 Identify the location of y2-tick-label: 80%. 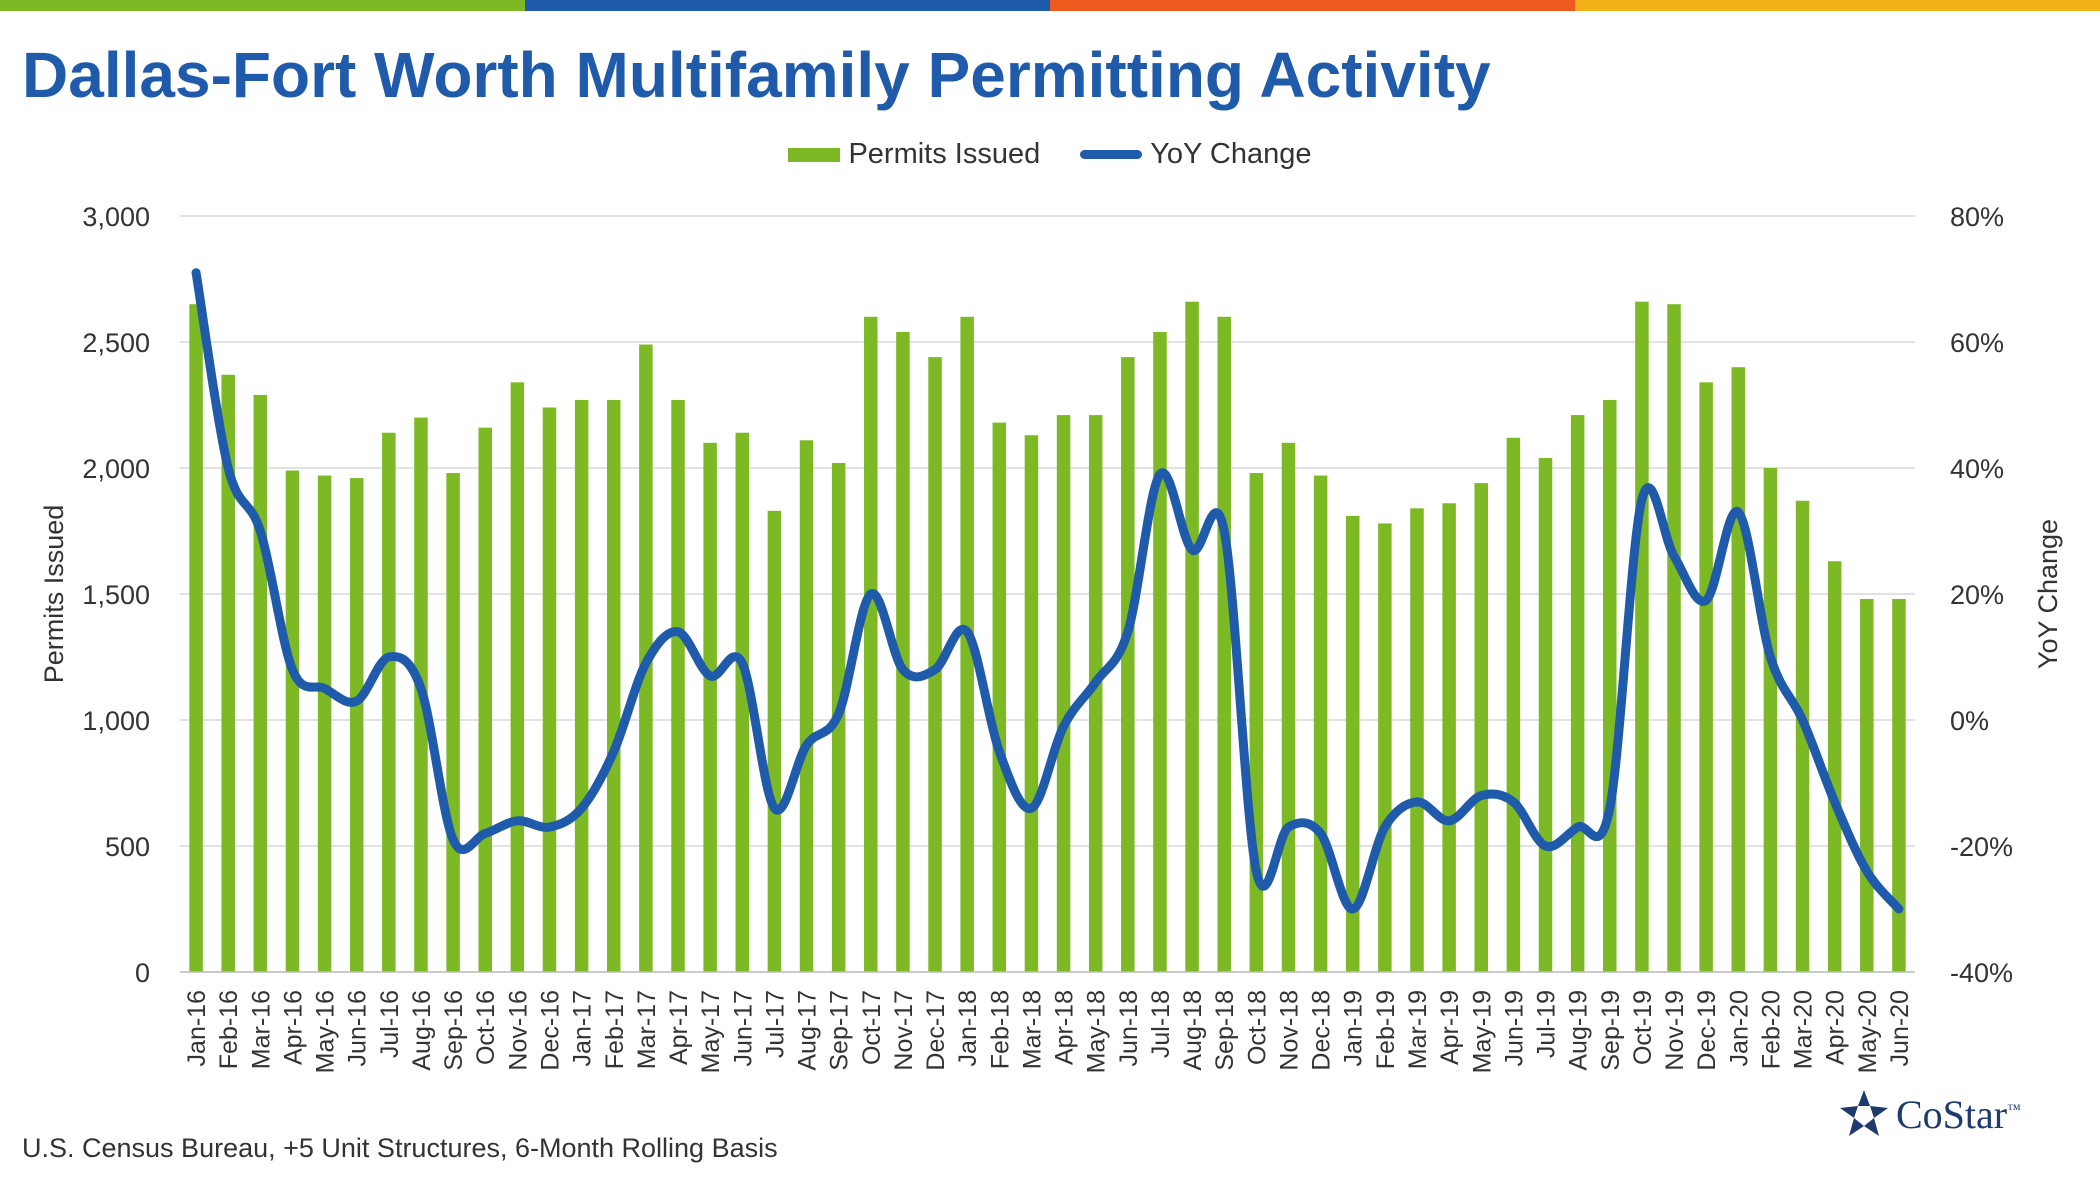
(1977, 217).